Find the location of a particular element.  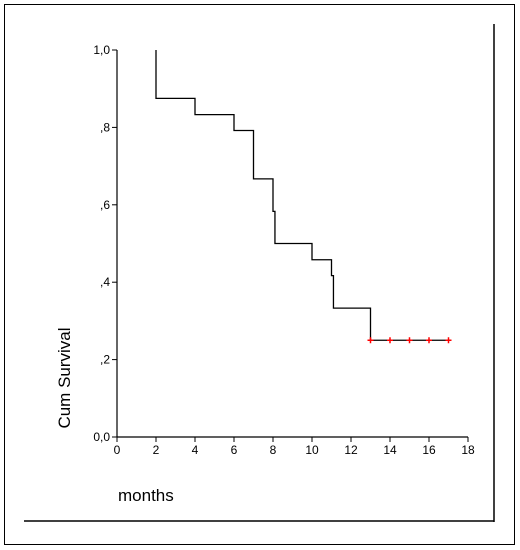

y-tick-label: ,4 is located at coordinates (105, 282).